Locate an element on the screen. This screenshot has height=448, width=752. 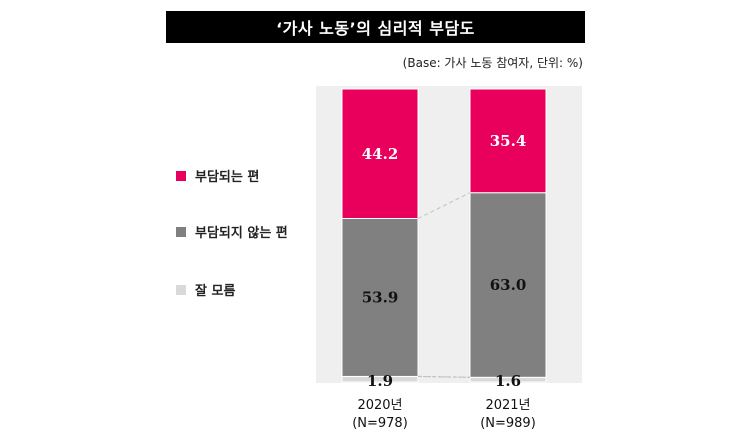
category-n-label: (N=978) is located at coordinates (380, 423).